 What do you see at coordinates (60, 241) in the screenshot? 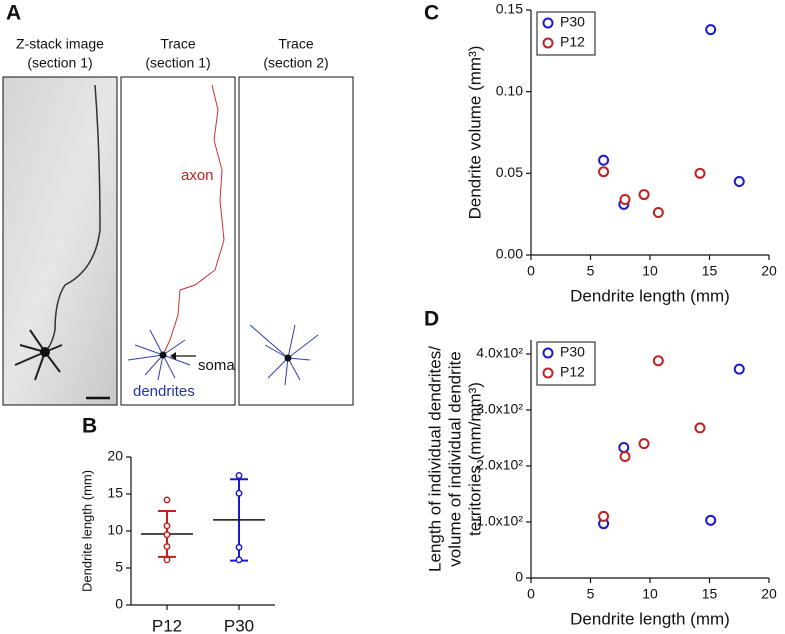
I see `zstack-image` at bounding box center [60, 241].